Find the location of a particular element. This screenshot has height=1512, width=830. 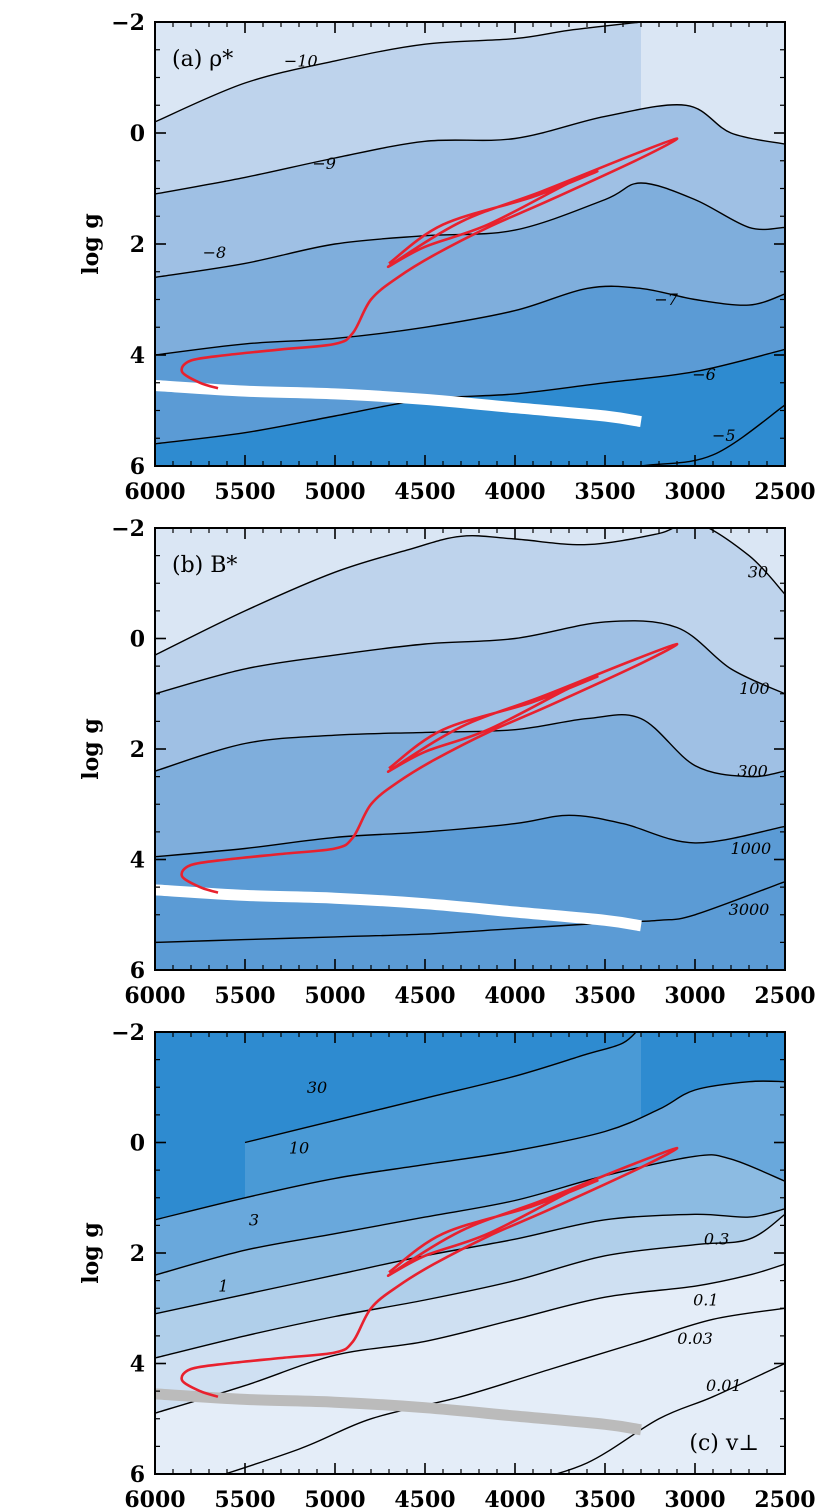

contour-label: 10 is located at coordinates (299, 1148).